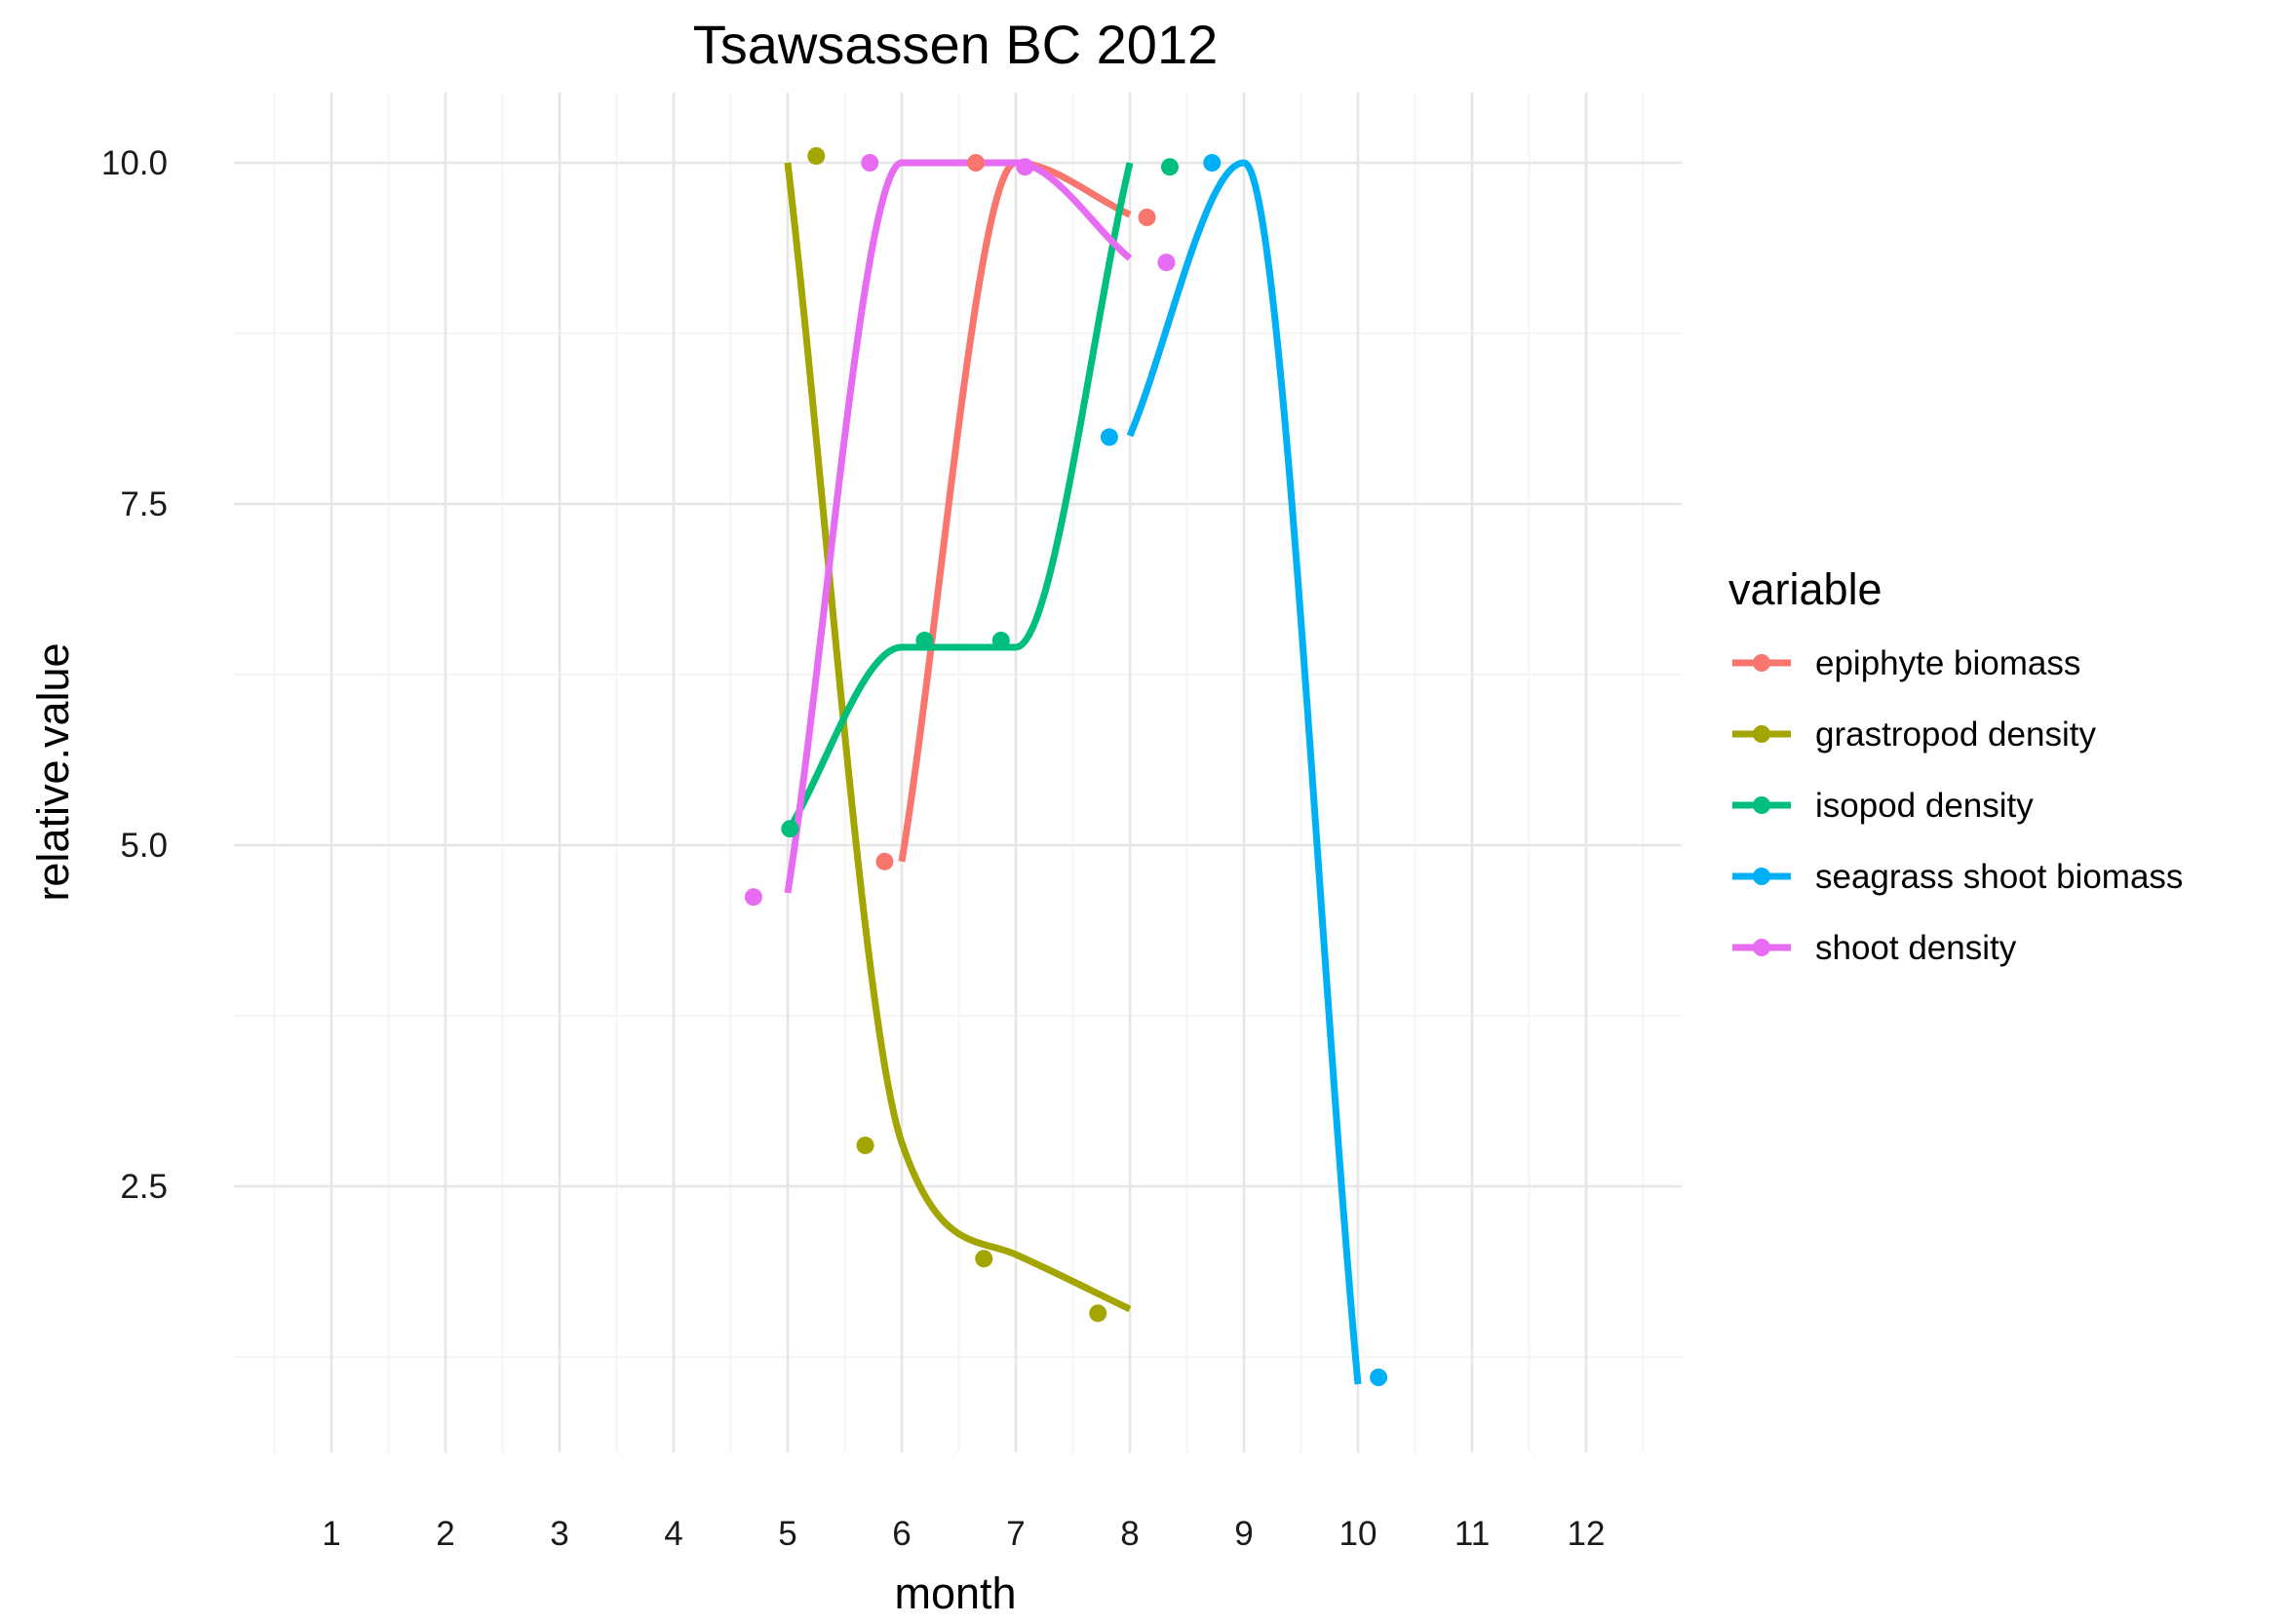 The width and height of the screenshot is (2290, 1624). Describe the element at coordinates (787, 1534) in the screenshot. I see `x-tick-label: 5` at that location.